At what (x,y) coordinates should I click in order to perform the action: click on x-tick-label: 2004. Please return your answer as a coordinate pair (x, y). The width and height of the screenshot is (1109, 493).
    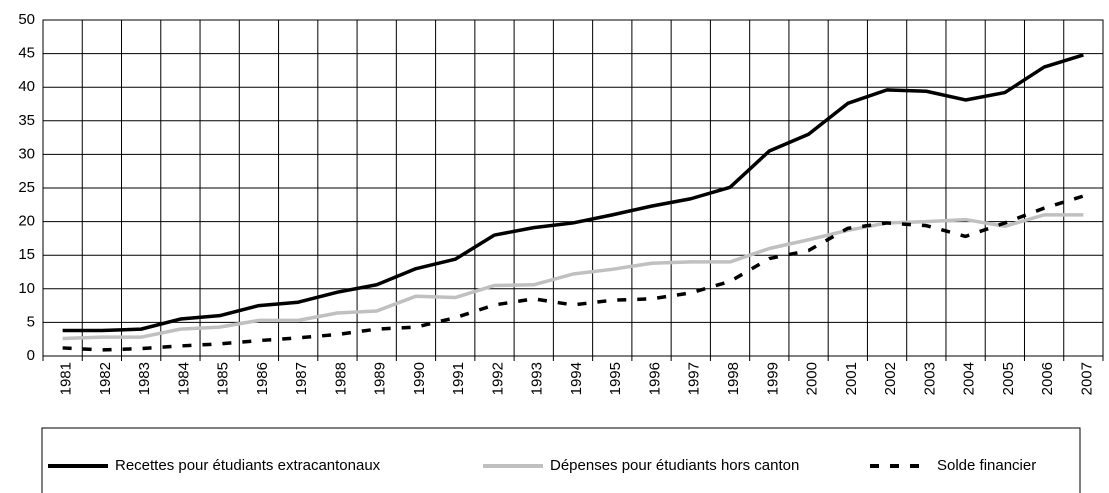
    Looking at the image, I should click on (969, 378).